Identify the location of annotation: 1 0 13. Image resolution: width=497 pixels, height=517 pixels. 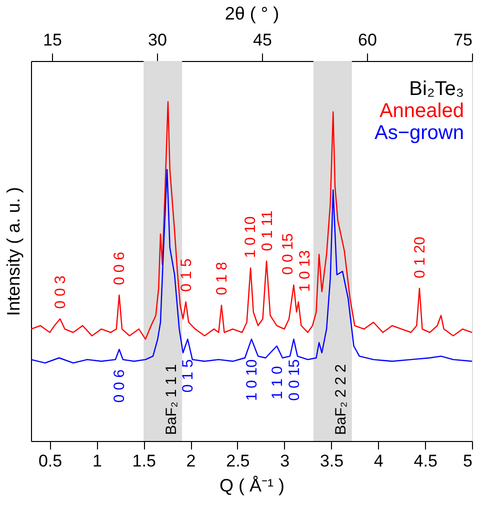
(305, 271).